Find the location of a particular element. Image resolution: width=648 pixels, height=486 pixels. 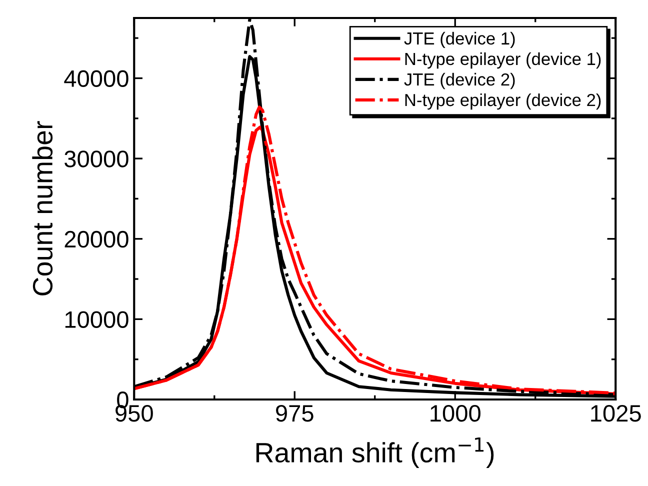

y-tick-label: 40000 is located at coordinates (96, 79).